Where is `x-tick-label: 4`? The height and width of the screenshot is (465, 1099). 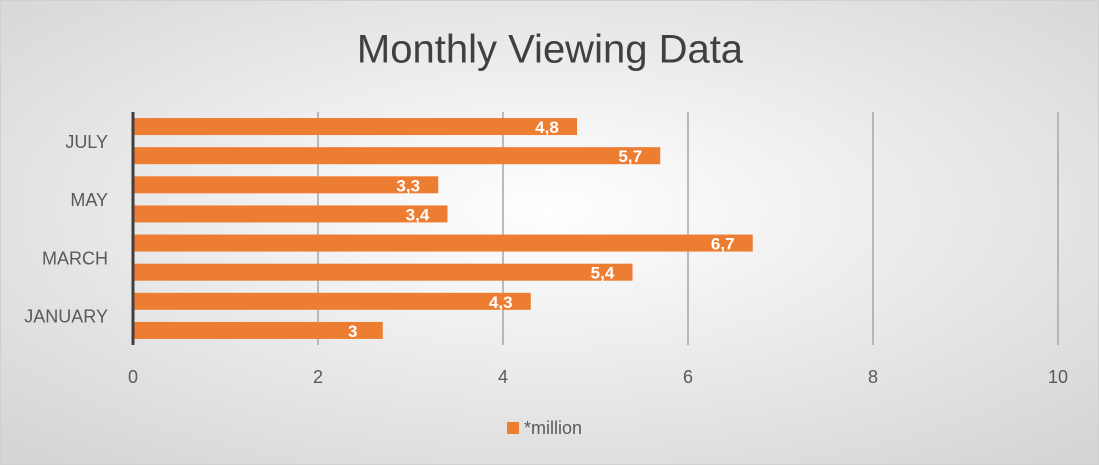 x-tick-label: 4 is located at coordinates (503, 377).